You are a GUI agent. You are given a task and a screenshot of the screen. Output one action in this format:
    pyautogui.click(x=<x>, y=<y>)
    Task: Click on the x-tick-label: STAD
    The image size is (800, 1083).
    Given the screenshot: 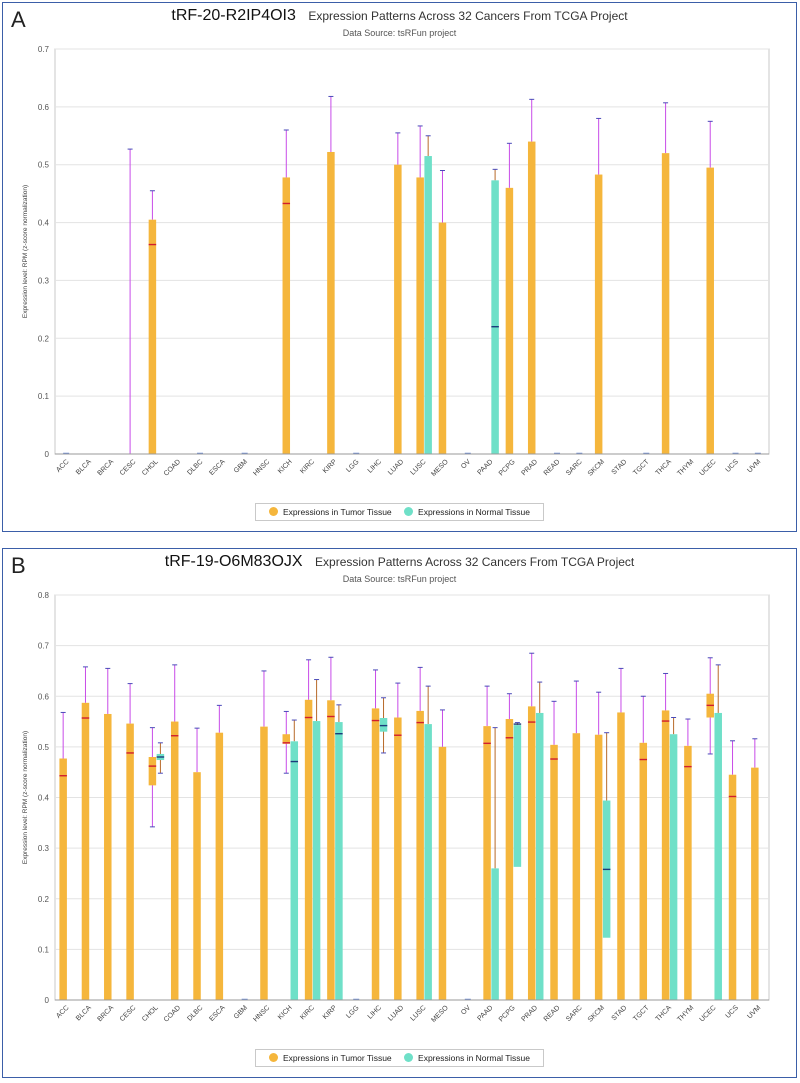 What is the action you would take?
    pyautogui.click(x=620, y=1013)
    